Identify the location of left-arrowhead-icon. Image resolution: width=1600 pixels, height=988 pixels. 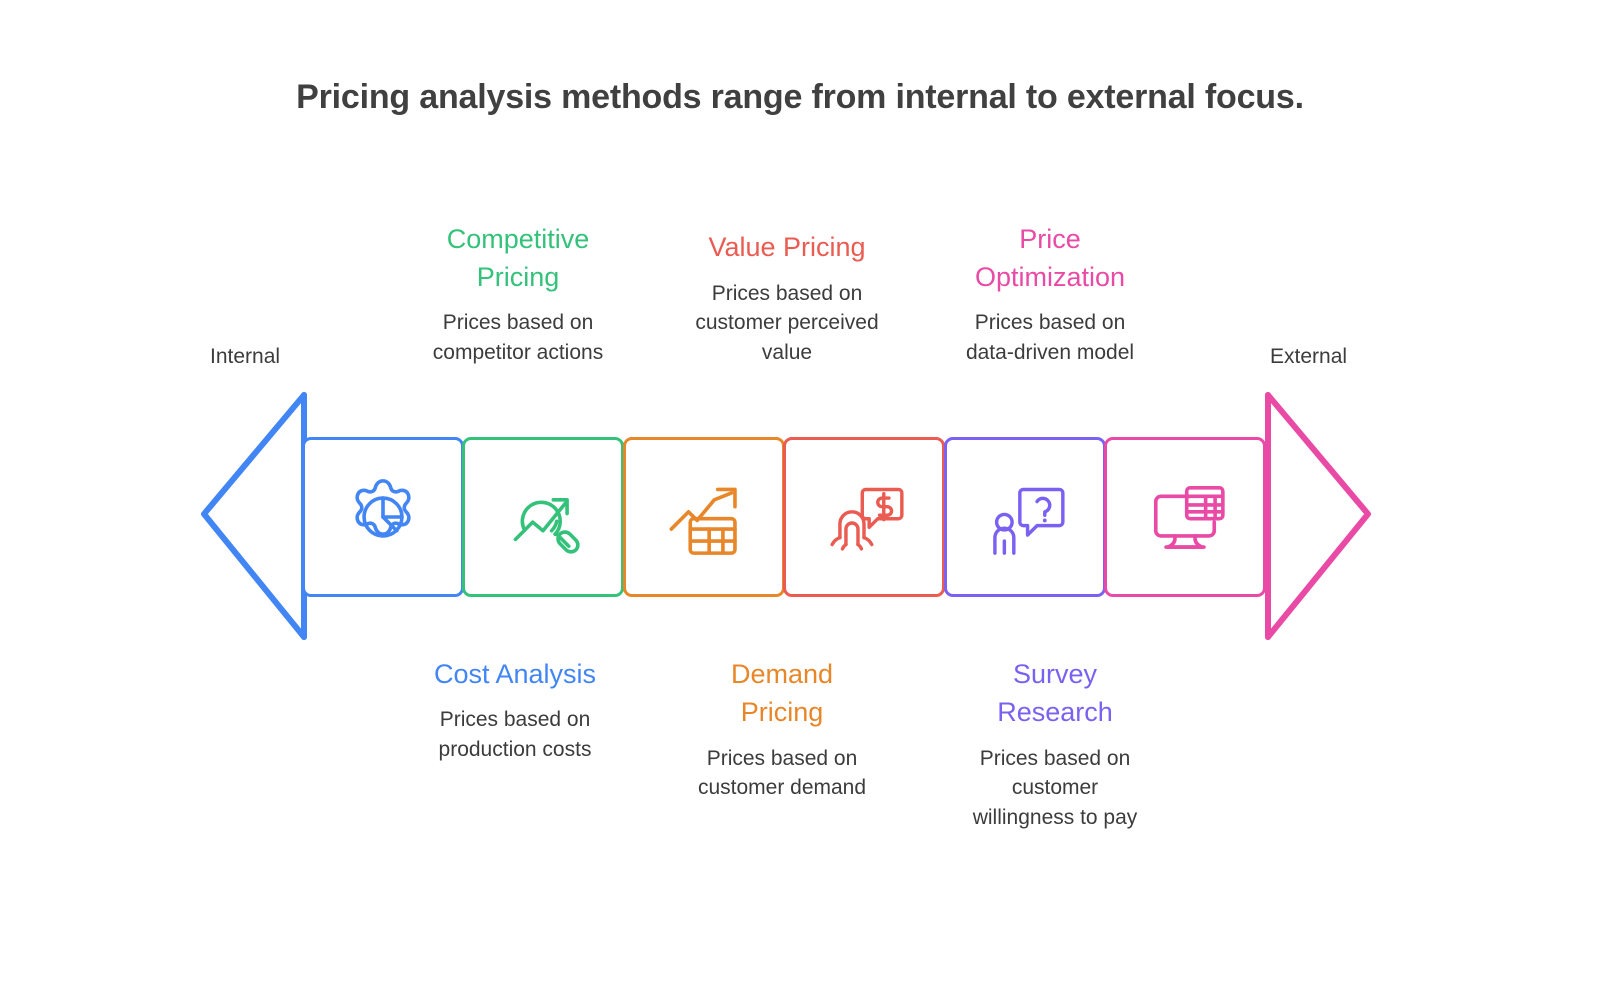
(254, 516).